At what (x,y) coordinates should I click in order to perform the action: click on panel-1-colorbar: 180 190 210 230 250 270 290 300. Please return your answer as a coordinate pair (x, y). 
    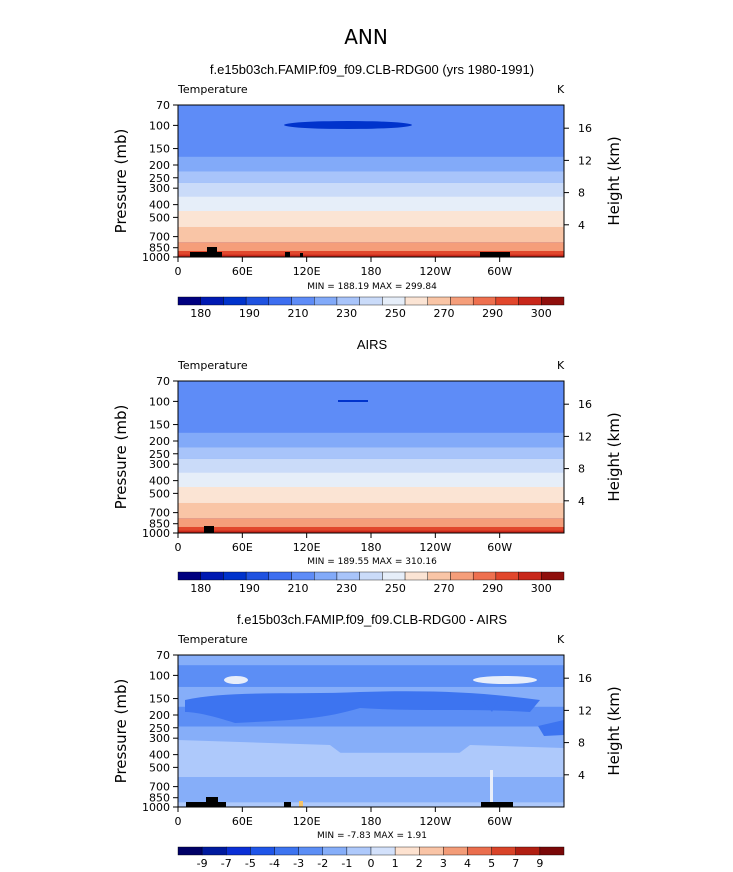
    Looking at the image, I should click on (371, 308).